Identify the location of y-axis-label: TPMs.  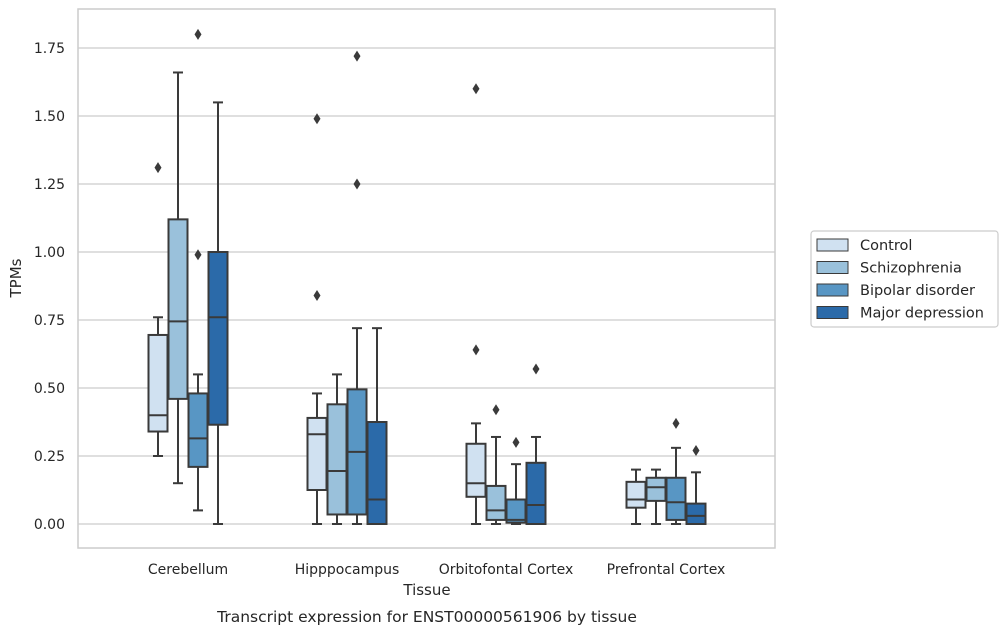
(16, 278).